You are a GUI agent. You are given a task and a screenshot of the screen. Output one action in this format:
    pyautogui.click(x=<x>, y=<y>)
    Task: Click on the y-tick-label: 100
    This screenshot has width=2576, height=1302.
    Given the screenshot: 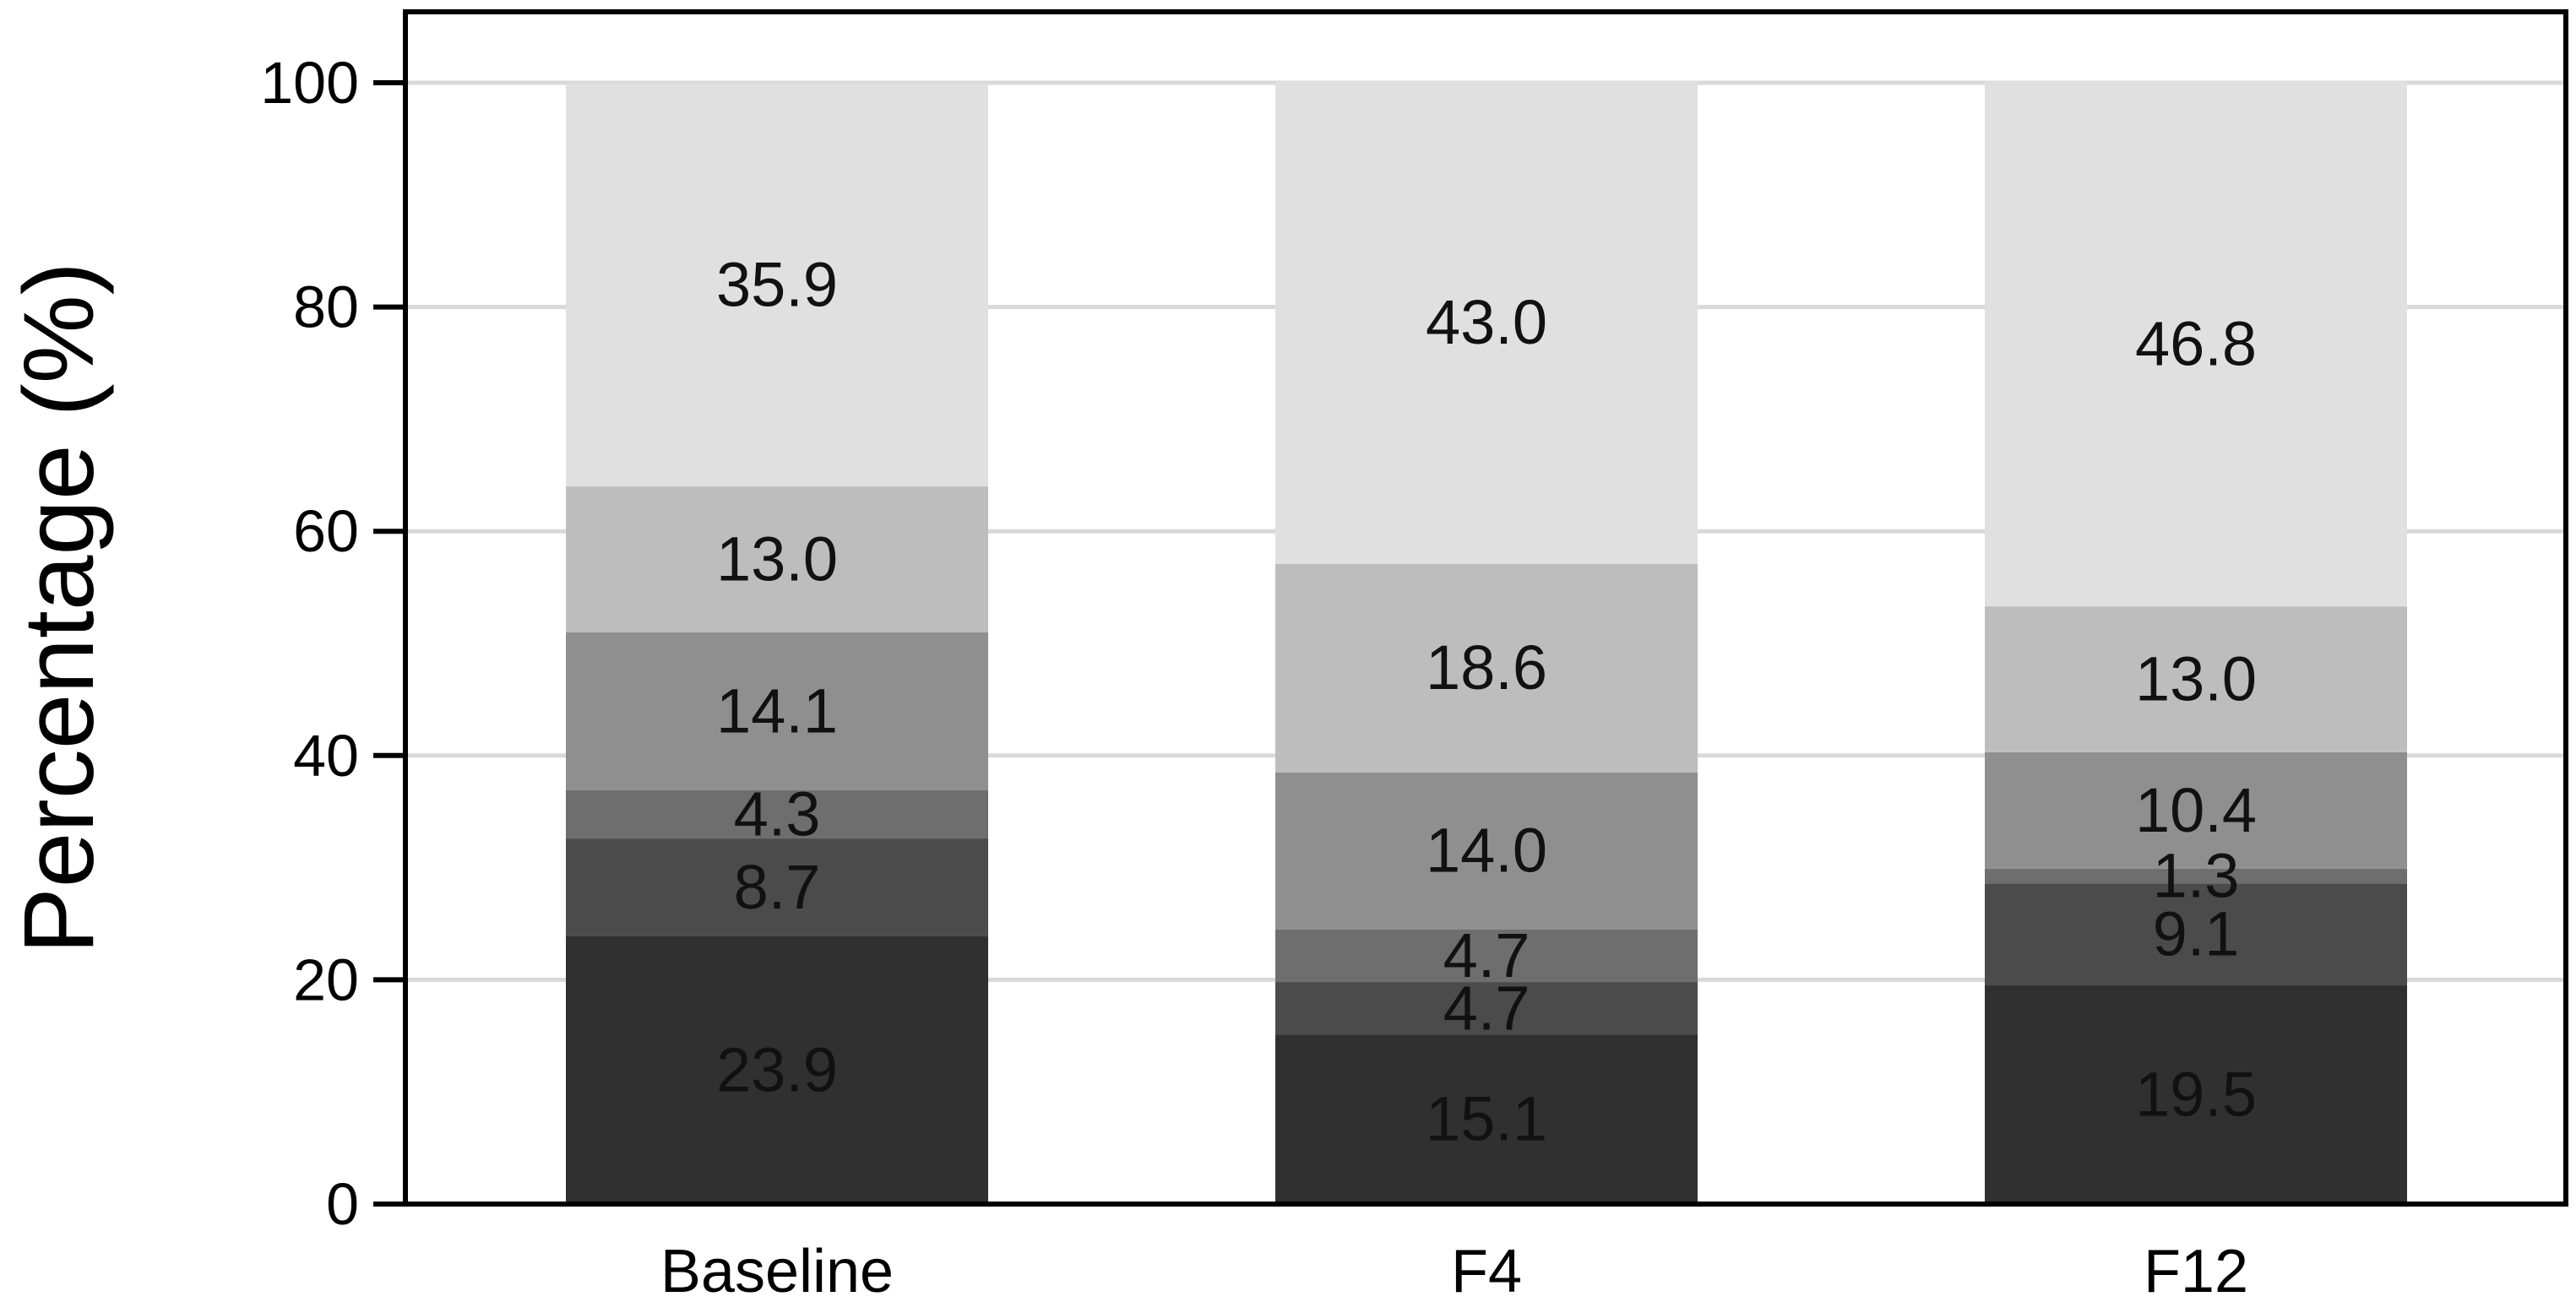 What is the action you would take?
    pyautogui.click(x=309, y=83)
    